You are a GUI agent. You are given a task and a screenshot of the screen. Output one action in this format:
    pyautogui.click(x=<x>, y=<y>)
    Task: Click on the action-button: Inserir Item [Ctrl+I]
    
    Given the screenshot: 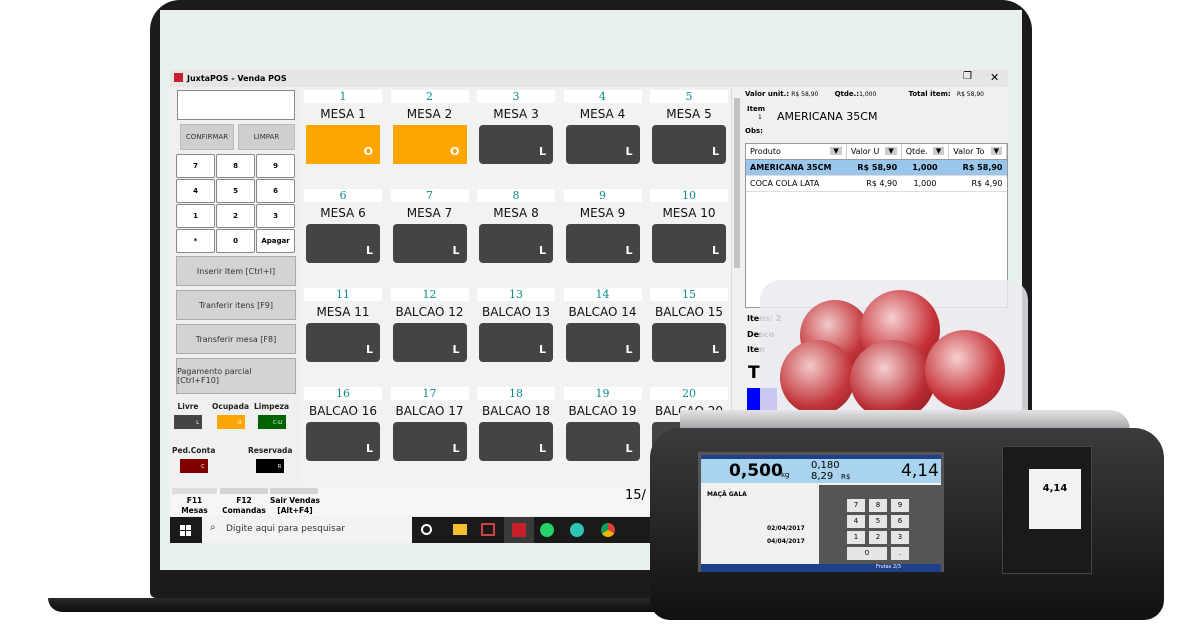 What is the action you would take?
    pyautogui.click(x=236, y=271)
    